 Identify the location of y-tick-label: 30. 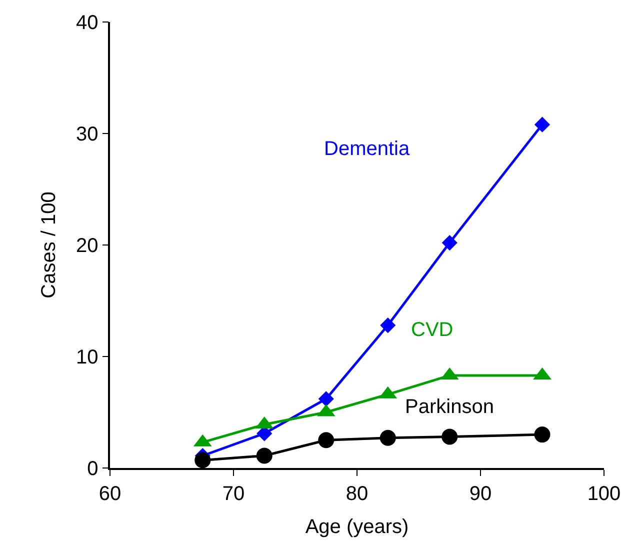
(87, 135).